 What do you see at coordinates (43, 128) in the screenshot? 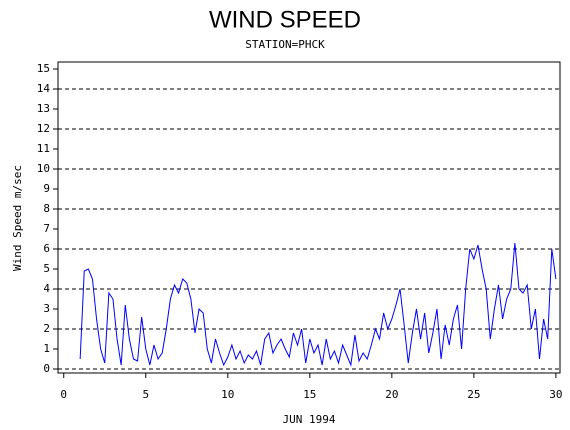
I see `y-tick-label: 12` at bounding box center [43, 128].